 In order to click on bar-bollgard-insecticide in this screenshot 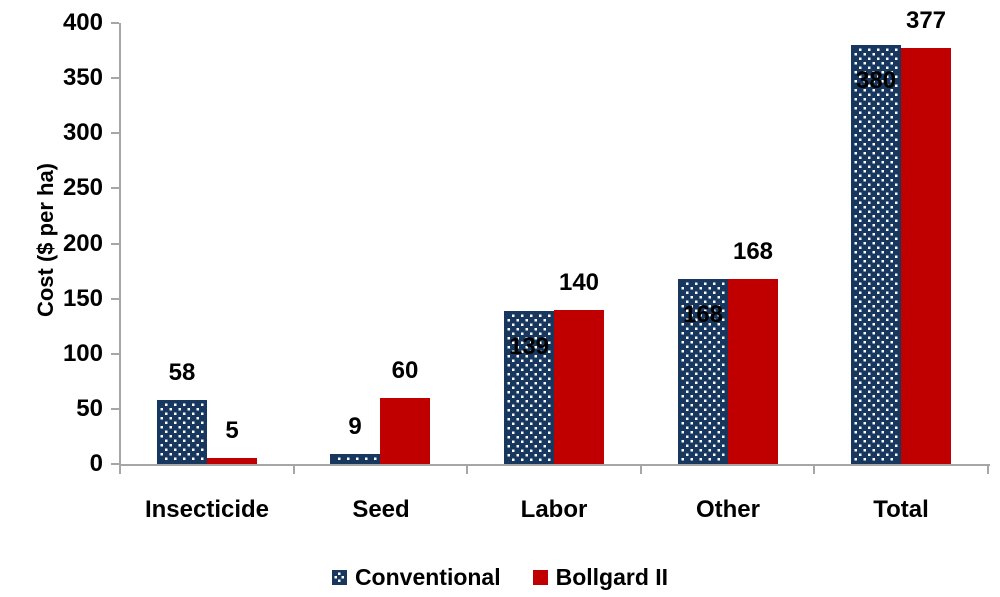, I will do `click(232, 461)`.